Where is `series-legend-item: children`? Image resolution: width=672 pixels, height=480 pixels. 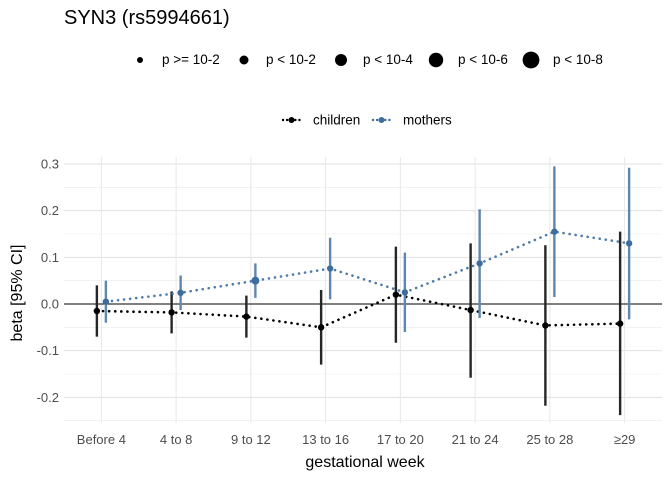
series-legend-item: children is located at coordinates (320, 120).